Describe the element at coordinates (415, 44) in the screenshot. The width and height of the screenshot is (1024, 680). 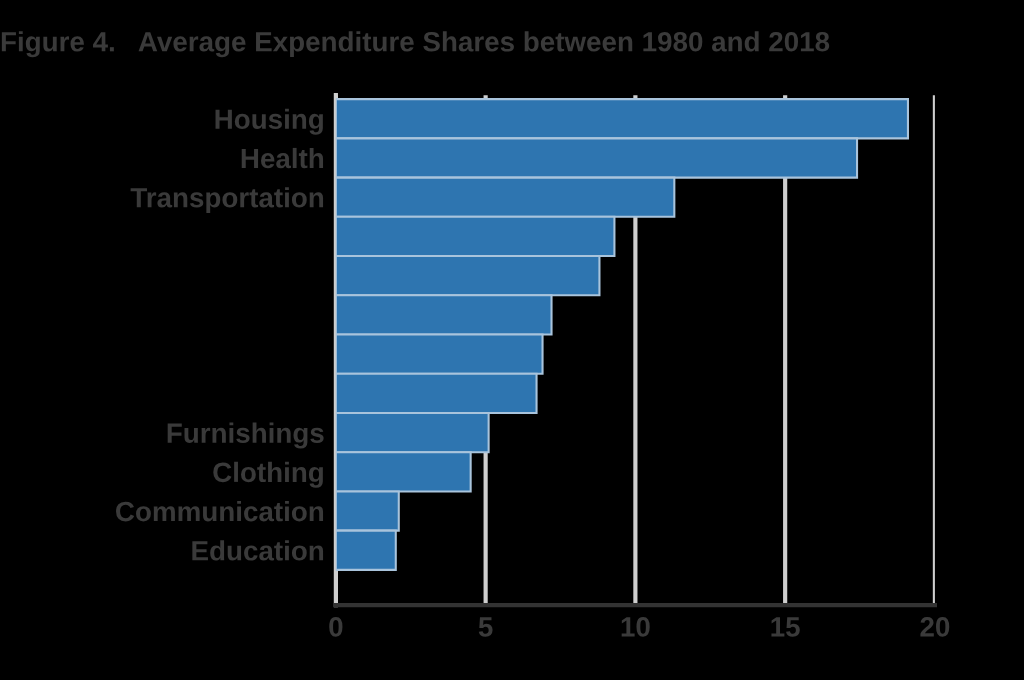
I see `chart-title: Figure 4. Average Expenditure Shares between 1980 and 2018` at that location.